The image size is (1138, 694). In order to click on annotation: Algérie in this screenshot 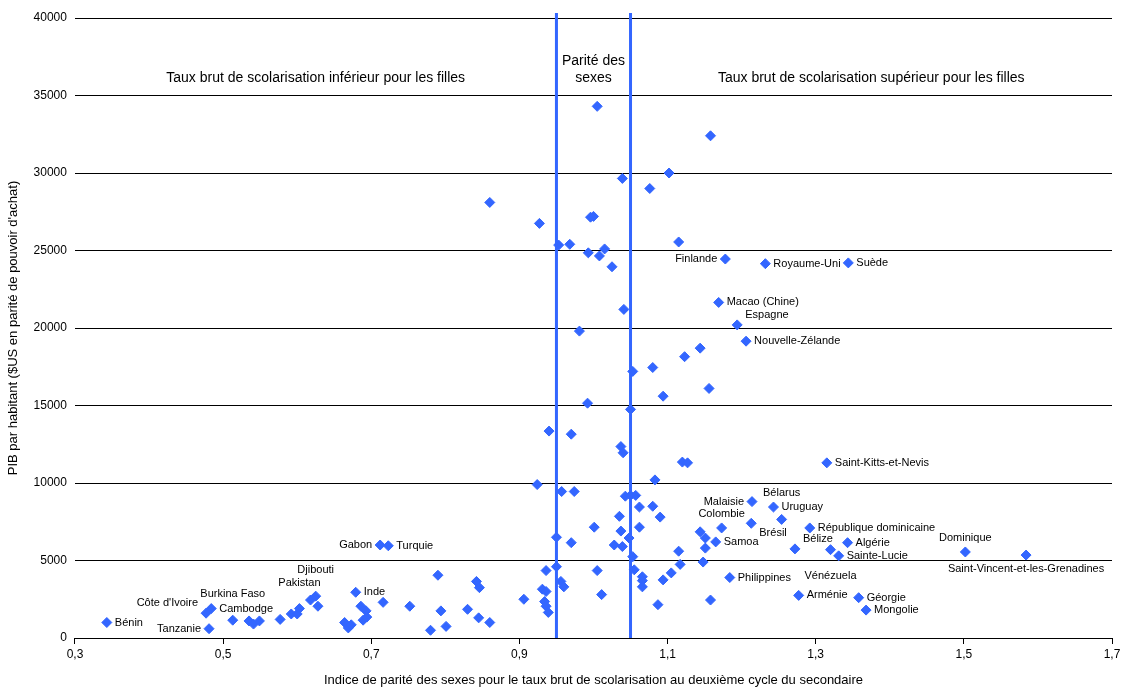, I will do `click(872, 541)`.